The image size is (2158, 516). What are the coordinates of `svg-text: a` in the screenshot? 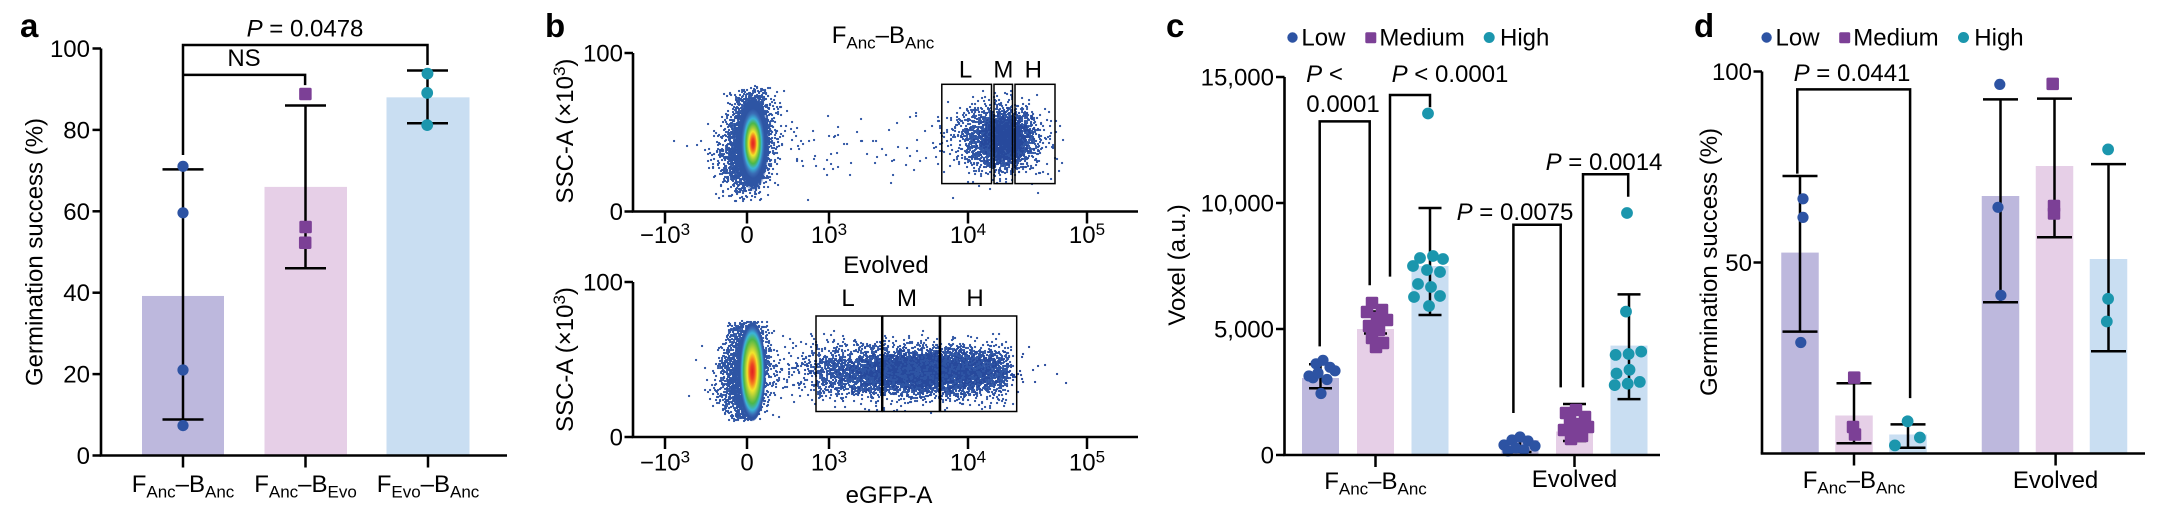 It's located at (29, 25).